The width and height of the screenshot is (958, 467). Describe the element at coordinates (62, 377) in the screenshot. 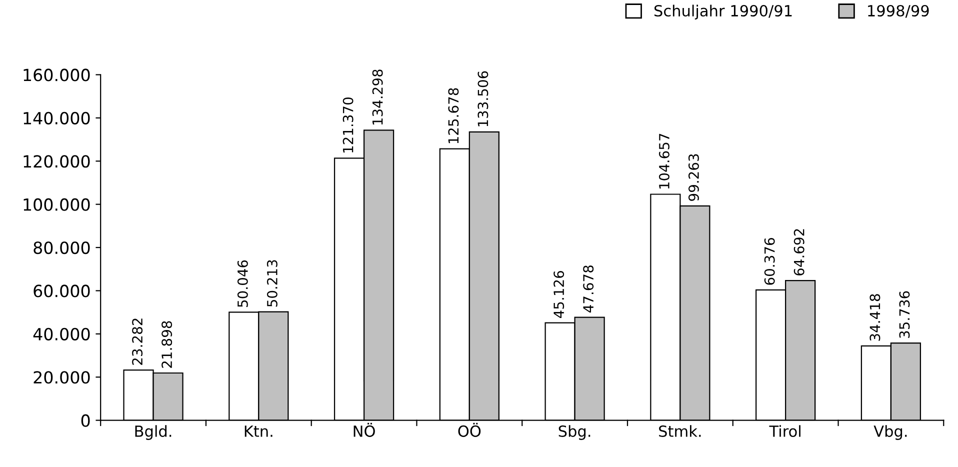

I see `y-tick-label: 20.000` at that location.